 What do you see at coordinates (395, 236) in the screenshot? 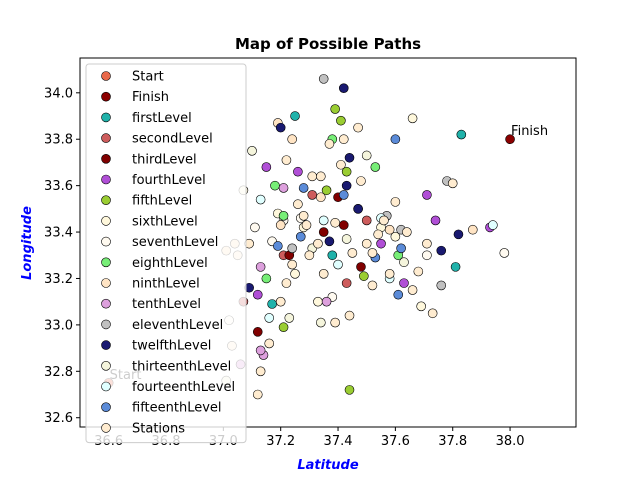
I see `data-point-sixthLevel` at bounding box center [395, 236].